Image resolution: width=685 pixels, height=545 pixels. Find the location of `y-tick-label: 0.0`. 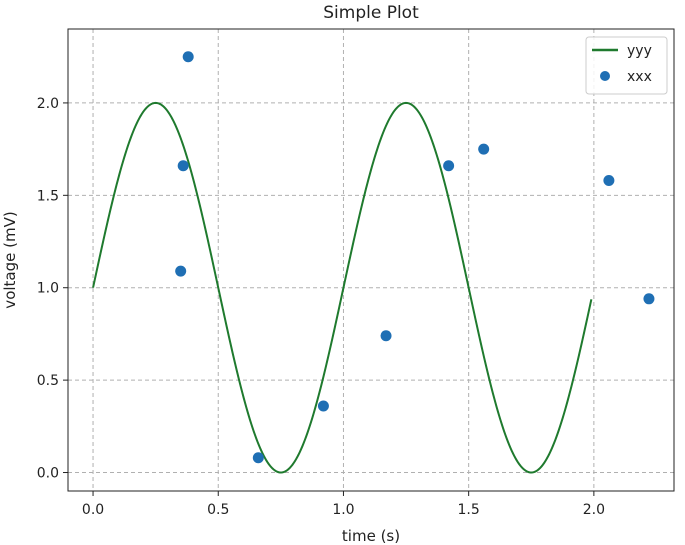

y-tick-label: 0.0 is located at coordinates (48, 474).